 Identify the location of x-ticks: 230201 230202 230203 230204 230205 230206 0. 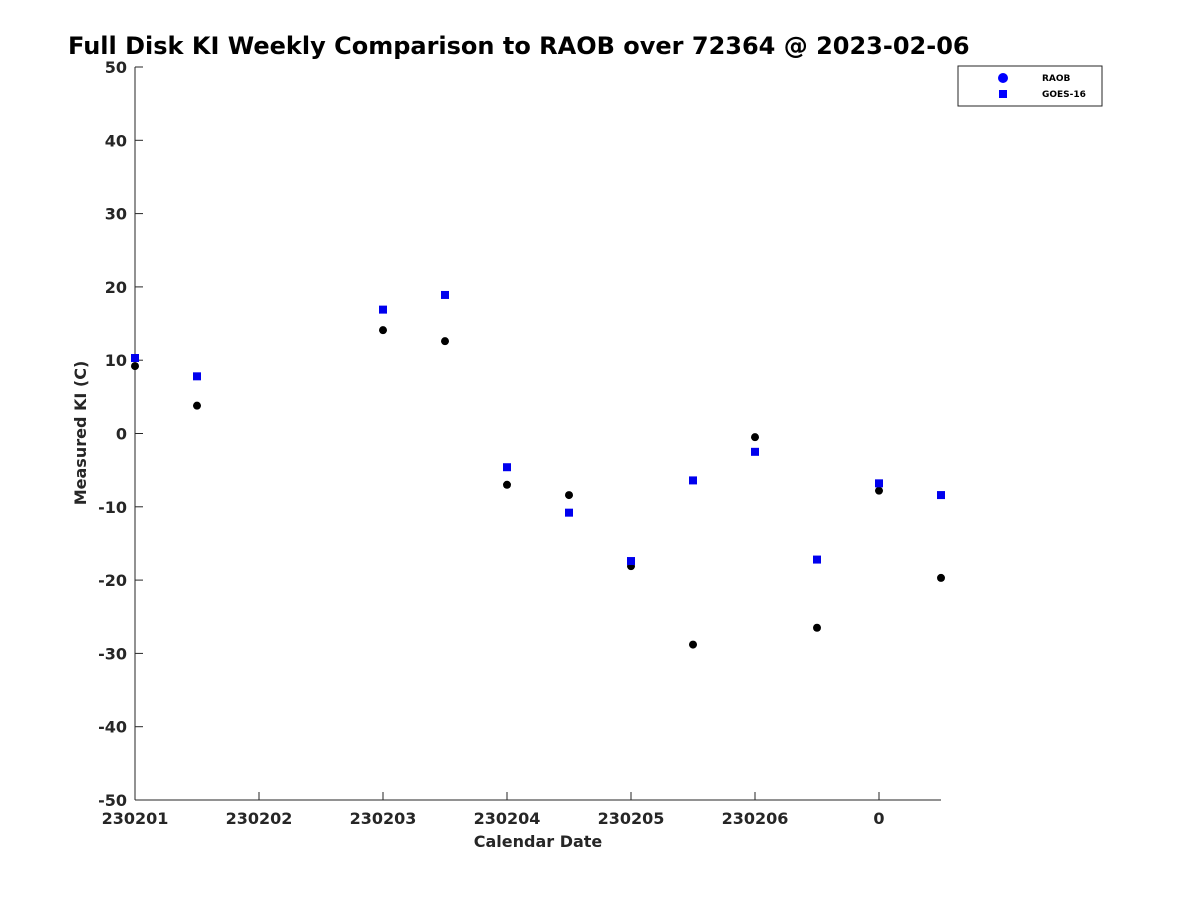
(493, 810).